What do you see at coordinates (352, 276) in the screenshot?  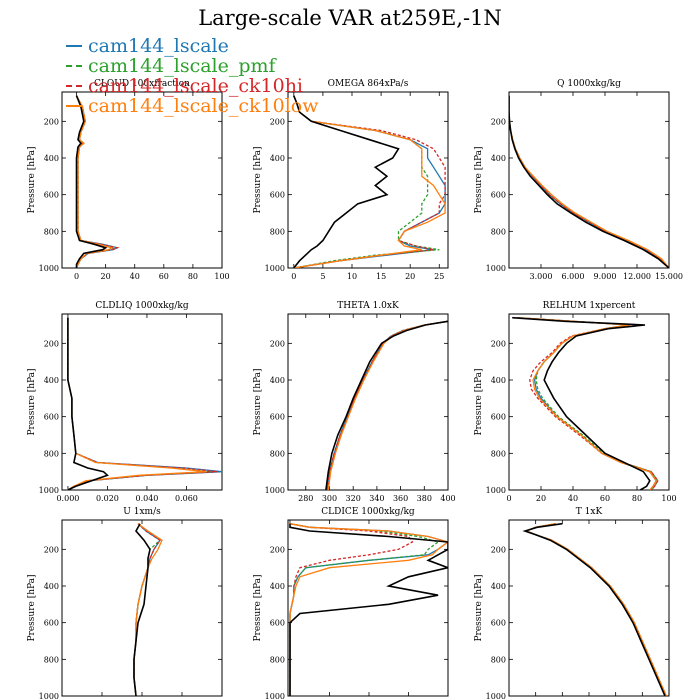 I see `x-tick-label: 10` at bounding box center [352, 276].